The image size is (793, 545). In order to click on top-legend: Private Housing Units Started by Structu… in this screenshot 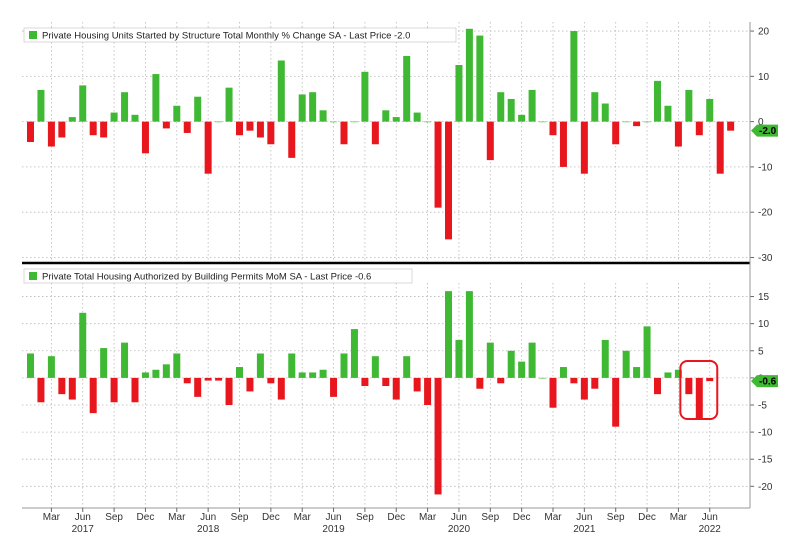, I will do `click(240, 35)`.